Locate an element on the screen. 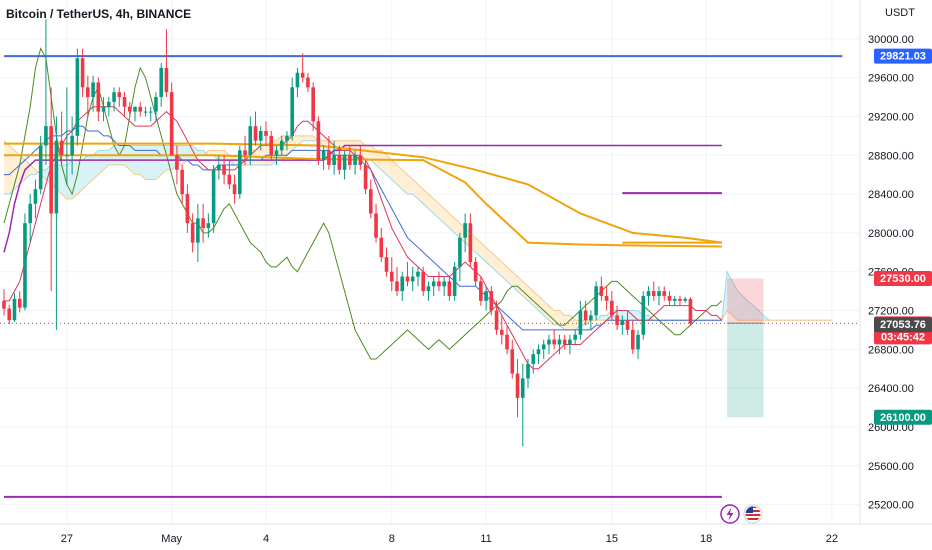 The image size is (932, 550). price-axis-unit: USDT is located at coordinates (900, 13).